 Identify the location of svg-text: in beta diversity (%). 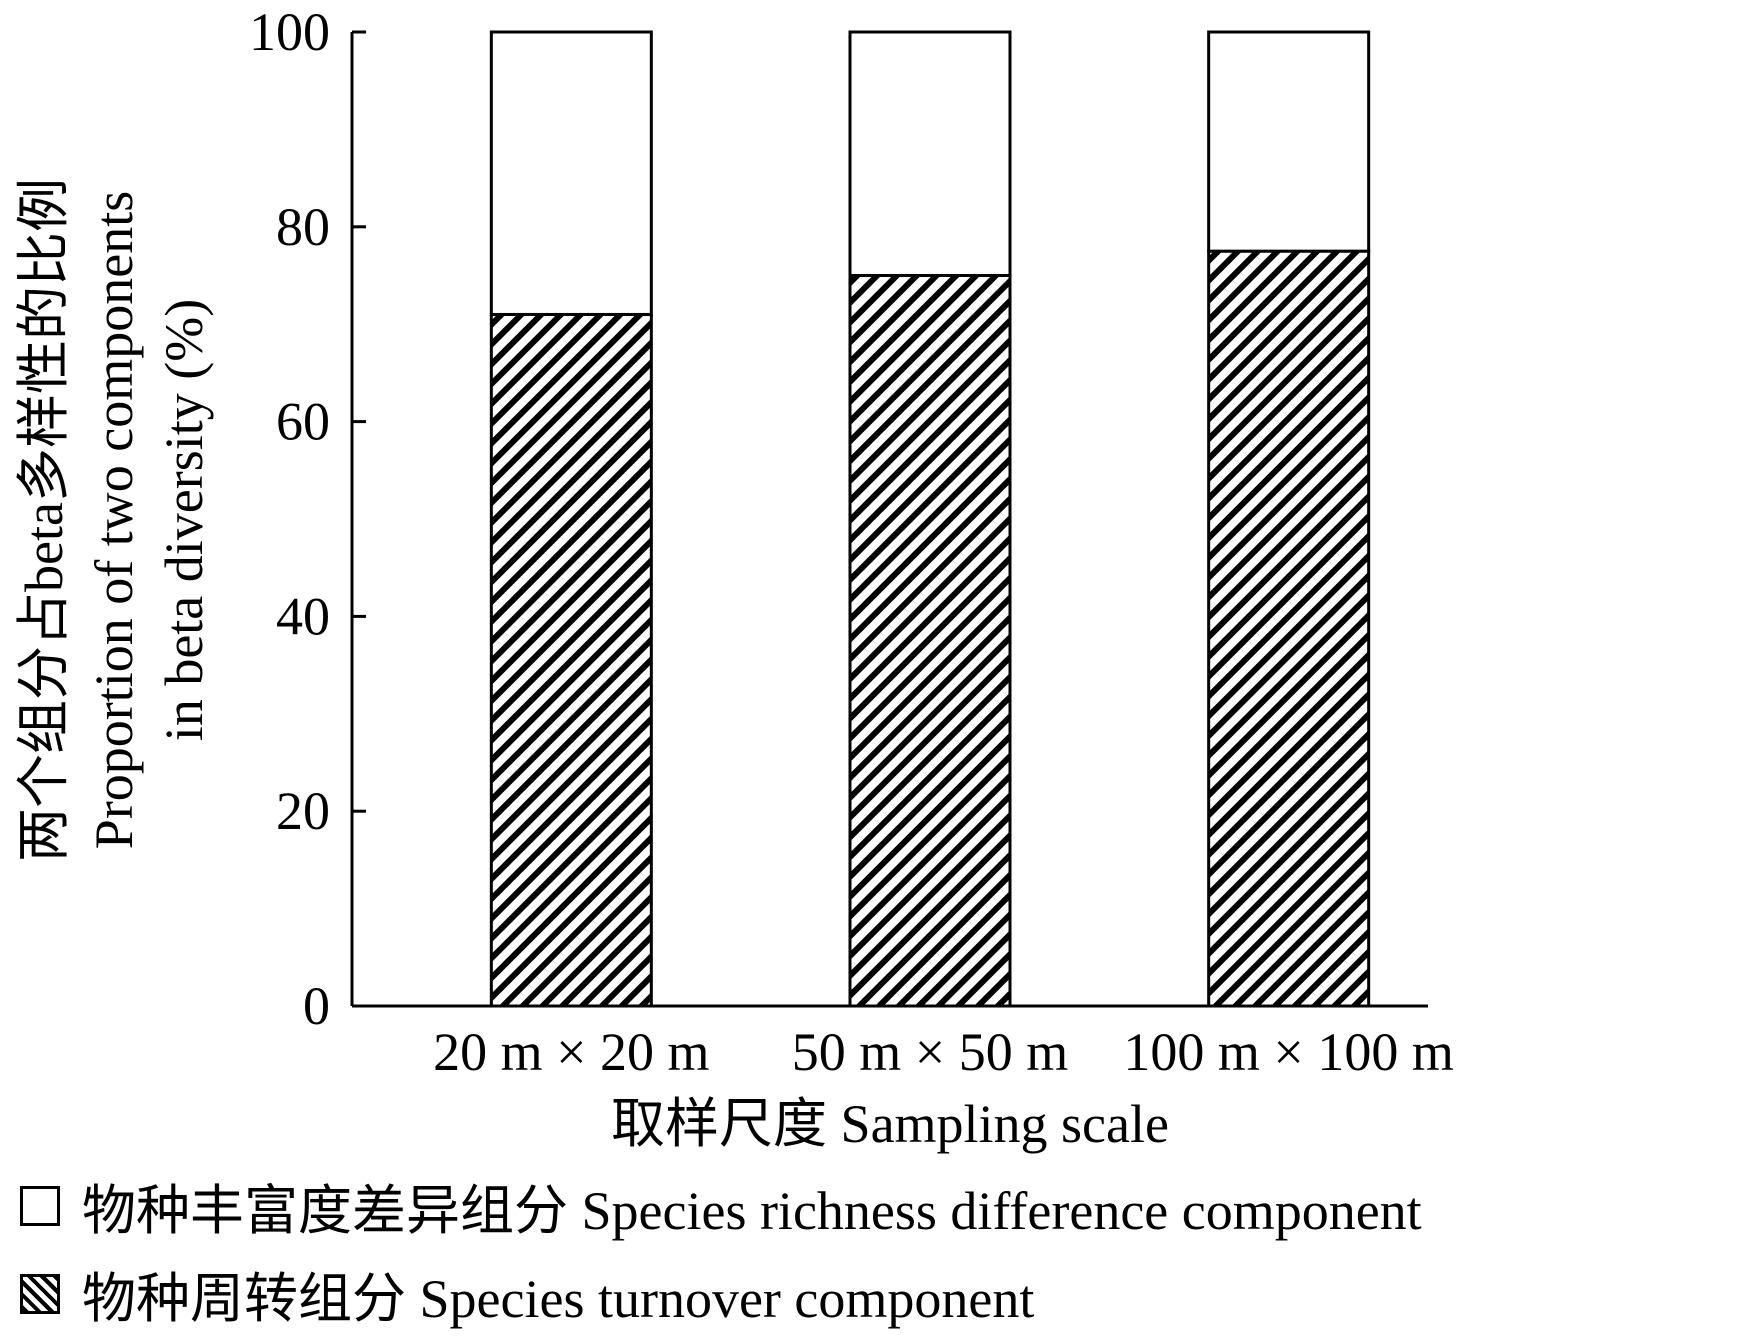
(184, 520).